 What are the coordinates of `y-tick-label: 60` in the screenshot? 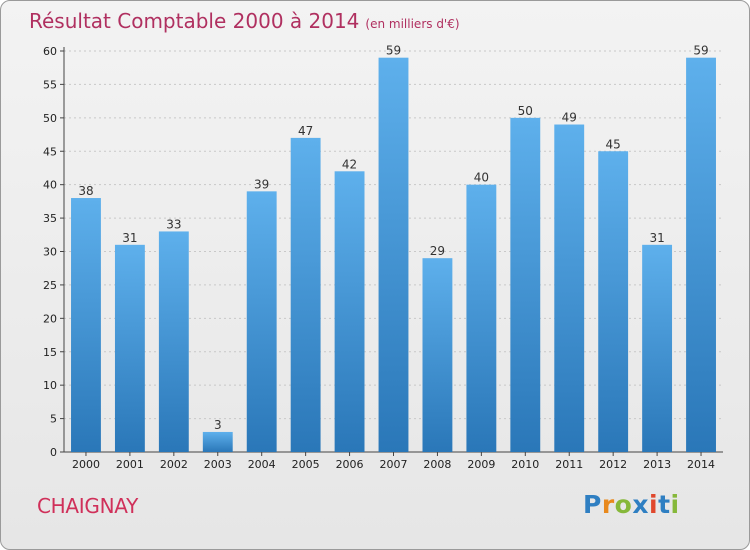 It's located at (50, 51).